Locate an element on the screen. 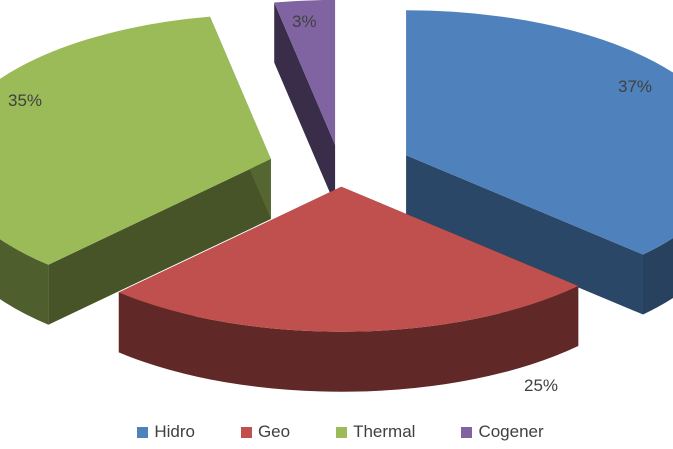 Image resolution: width=673 pixels, height=449 pixels. legend-item-thermal: Thermal is located at coordinates (375, 432).